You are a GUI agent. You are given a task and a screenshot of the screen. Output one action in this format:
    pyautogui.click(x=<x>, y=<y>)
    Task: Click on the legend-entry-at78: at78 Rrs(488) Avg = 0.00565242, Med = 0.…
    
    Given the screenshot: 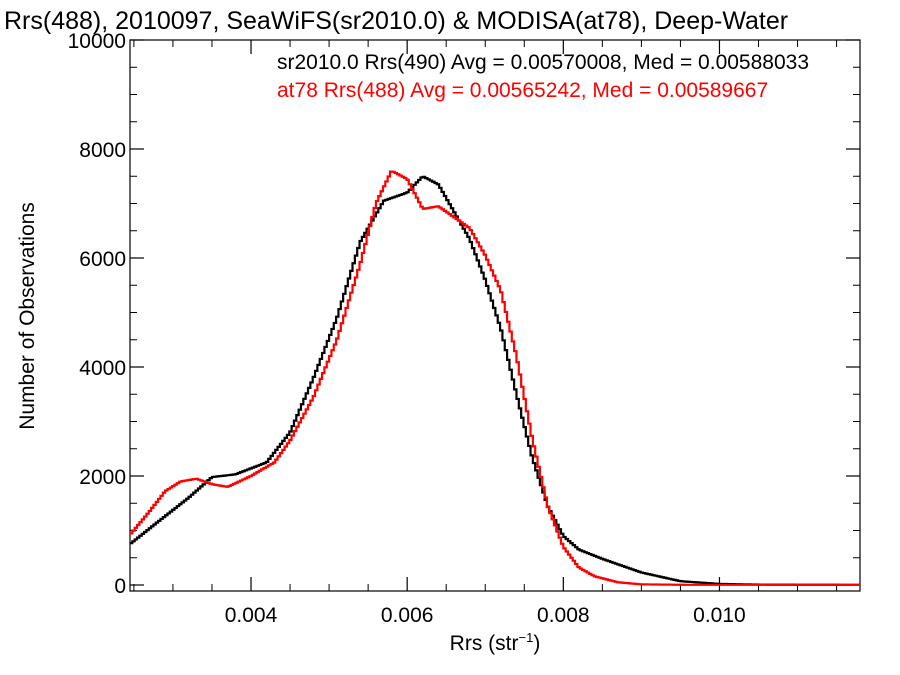 What is the action you would take?
    pyautogui.click(x=522, y=90)
    